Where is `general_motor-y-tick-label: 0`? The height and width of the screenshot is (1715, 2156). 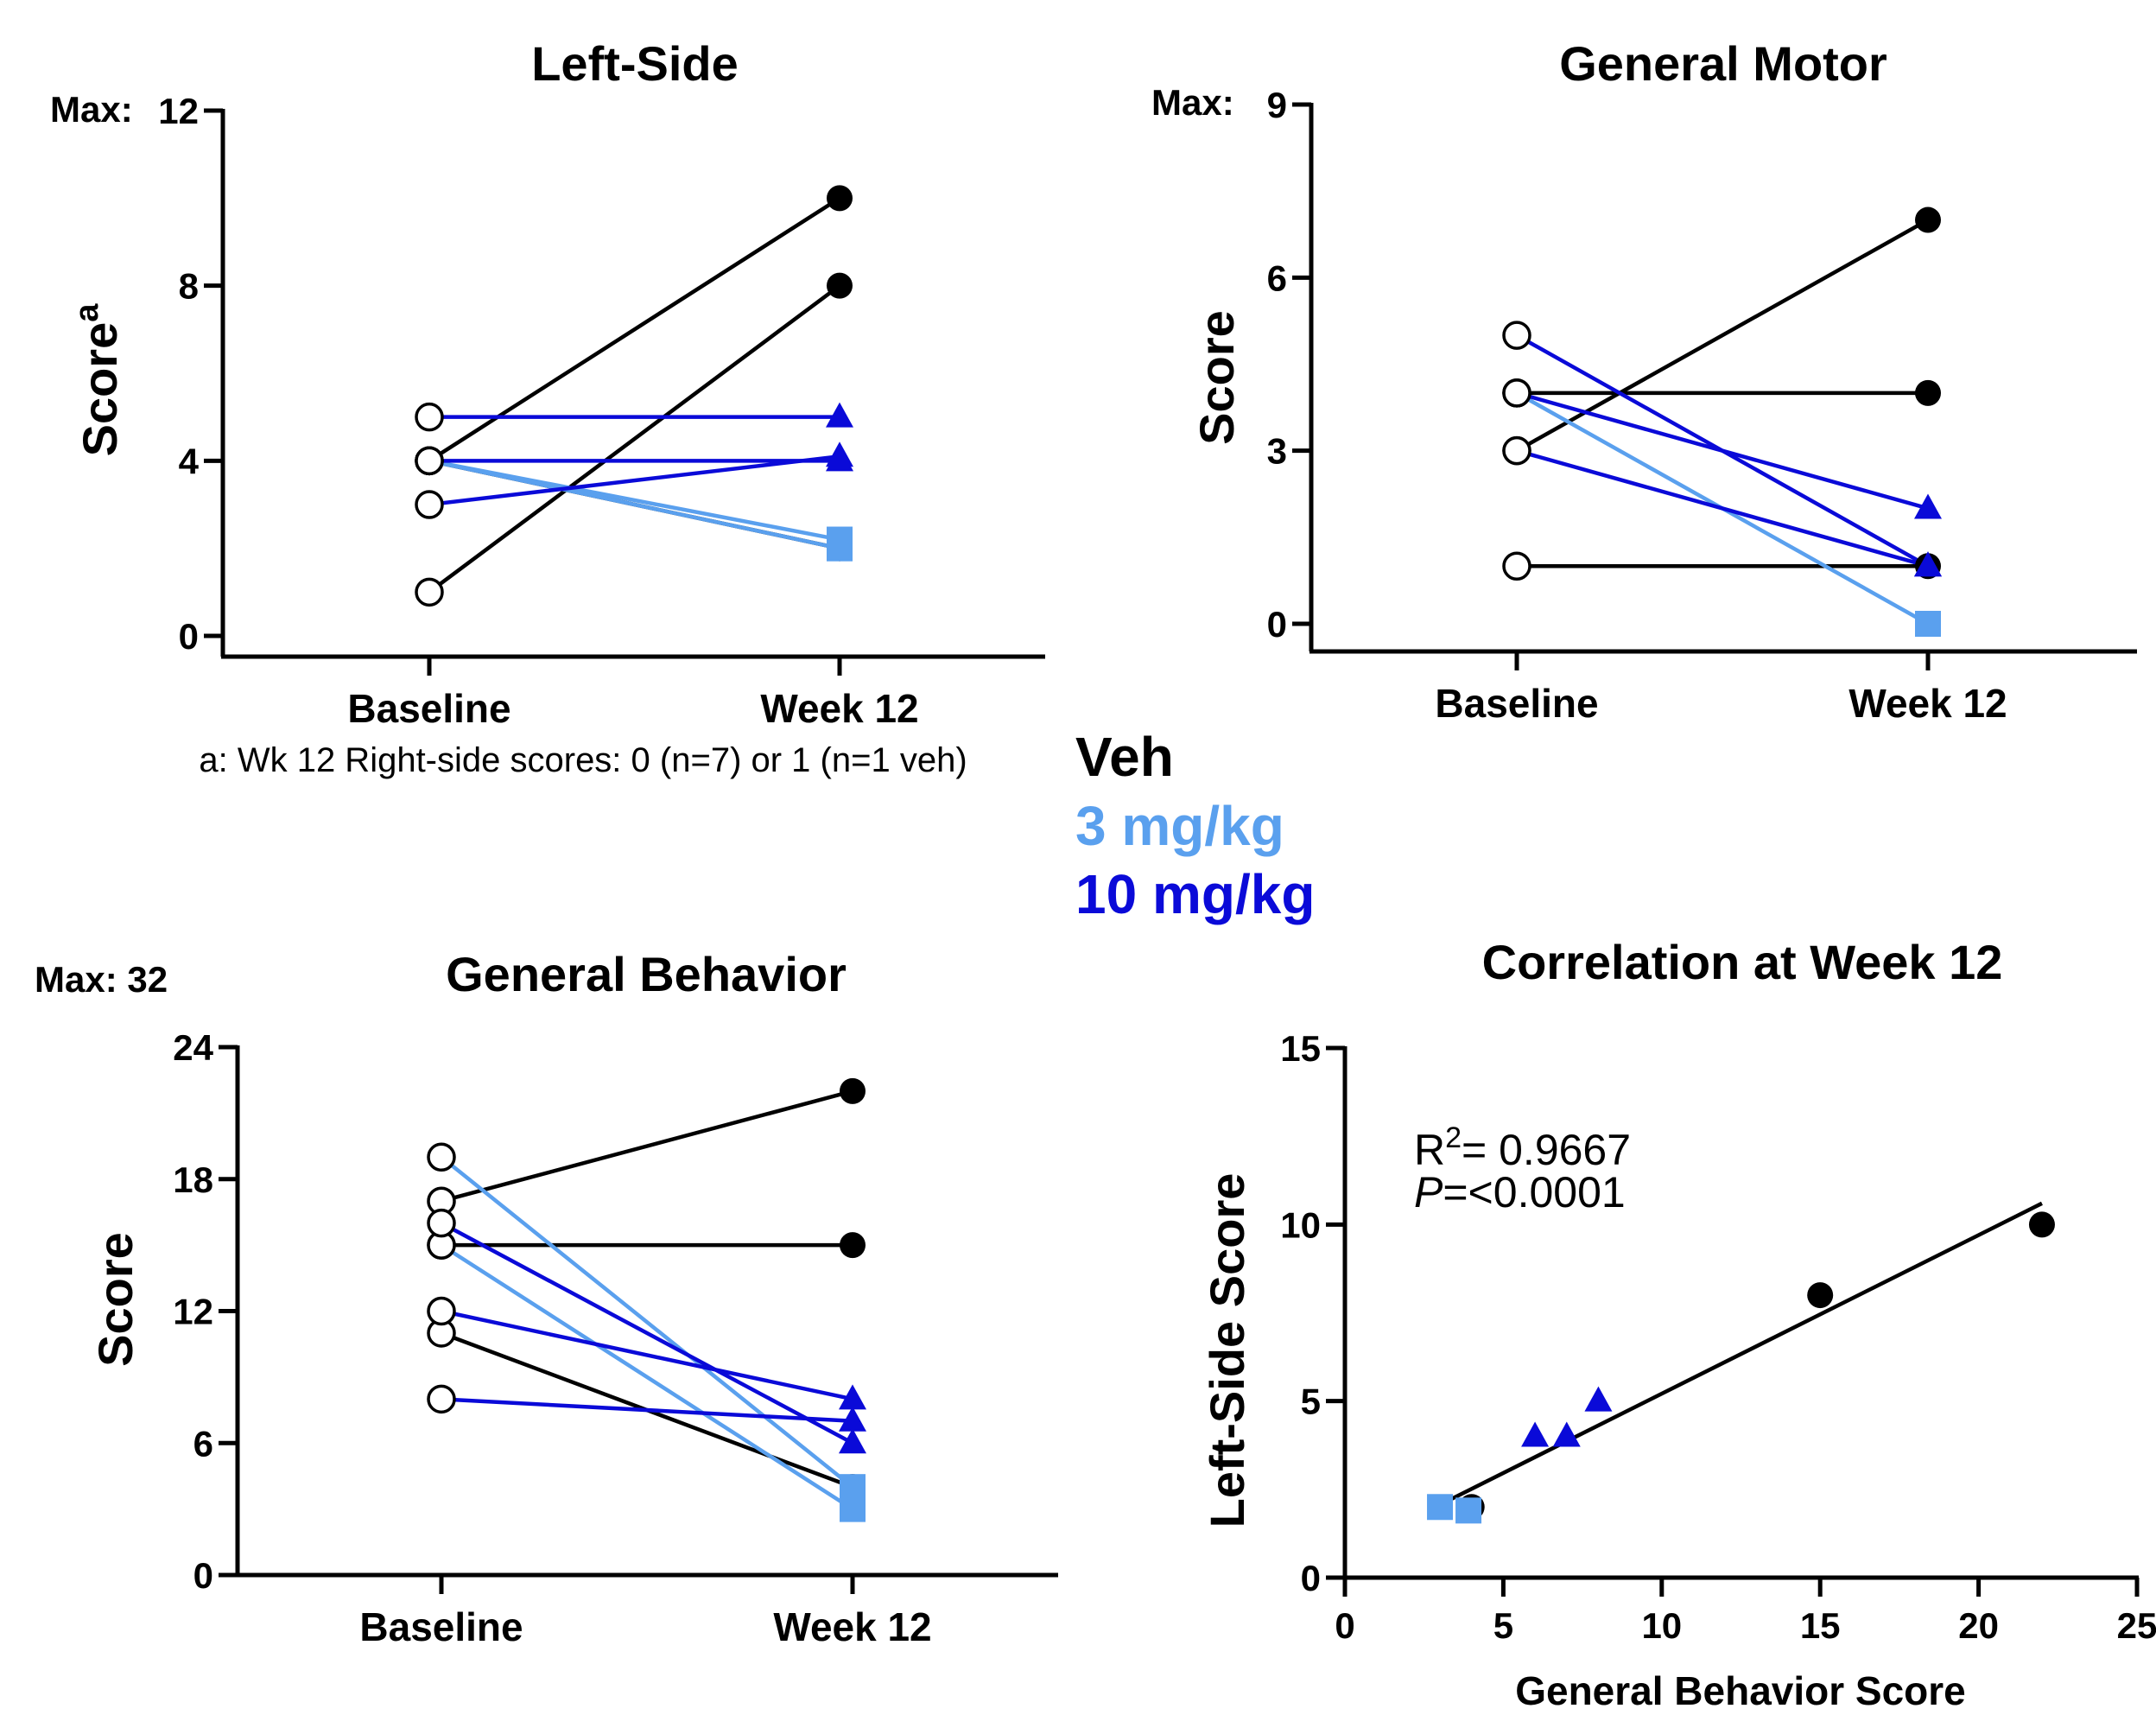
general_motor-y-tick-label: 0 is located at coordinates (1277, 624).